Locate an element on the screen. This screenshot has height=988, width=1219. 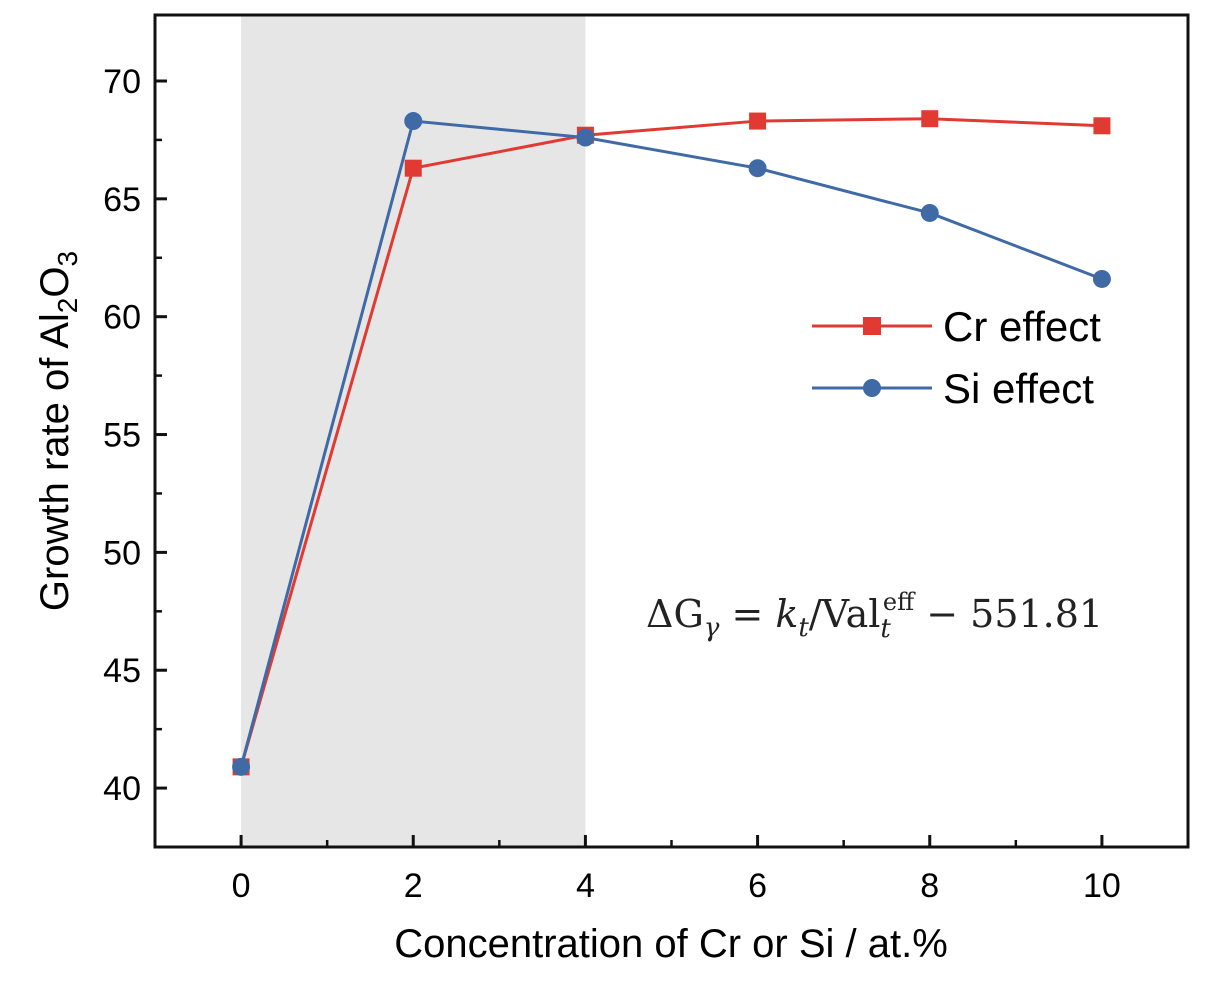
formula-k: k is located at coordinates (786, 614).